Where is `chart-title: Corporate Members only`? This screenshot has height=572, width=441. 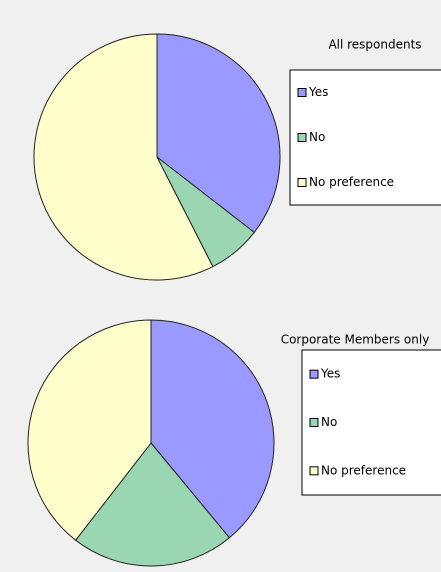 chart-title: Corporate Members only is located at coordinates (355, 340).